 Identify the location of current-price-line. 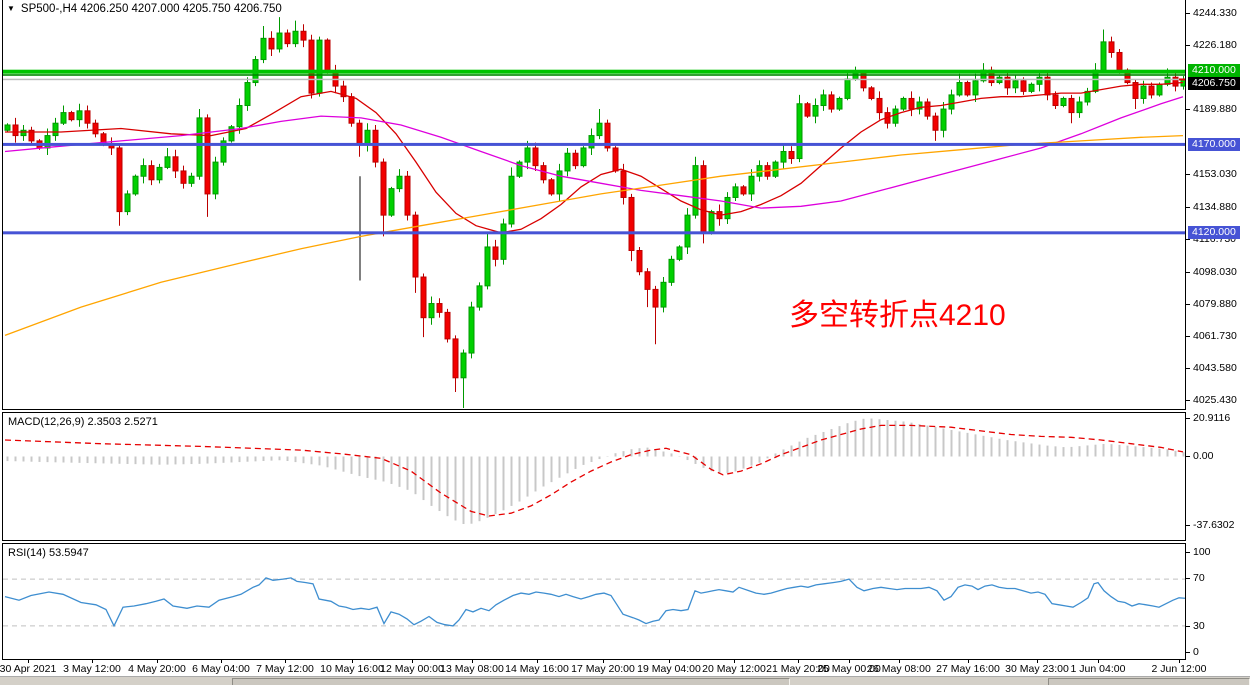
(594, 79).